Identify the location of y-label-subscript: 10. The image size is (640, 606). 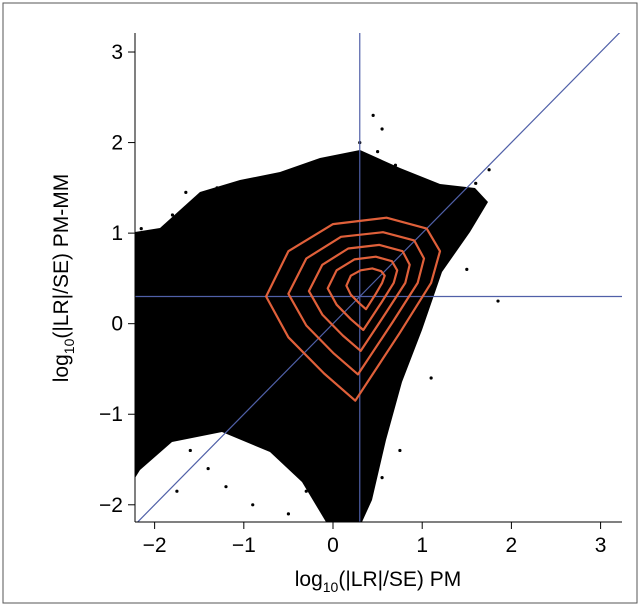
(69, 346).